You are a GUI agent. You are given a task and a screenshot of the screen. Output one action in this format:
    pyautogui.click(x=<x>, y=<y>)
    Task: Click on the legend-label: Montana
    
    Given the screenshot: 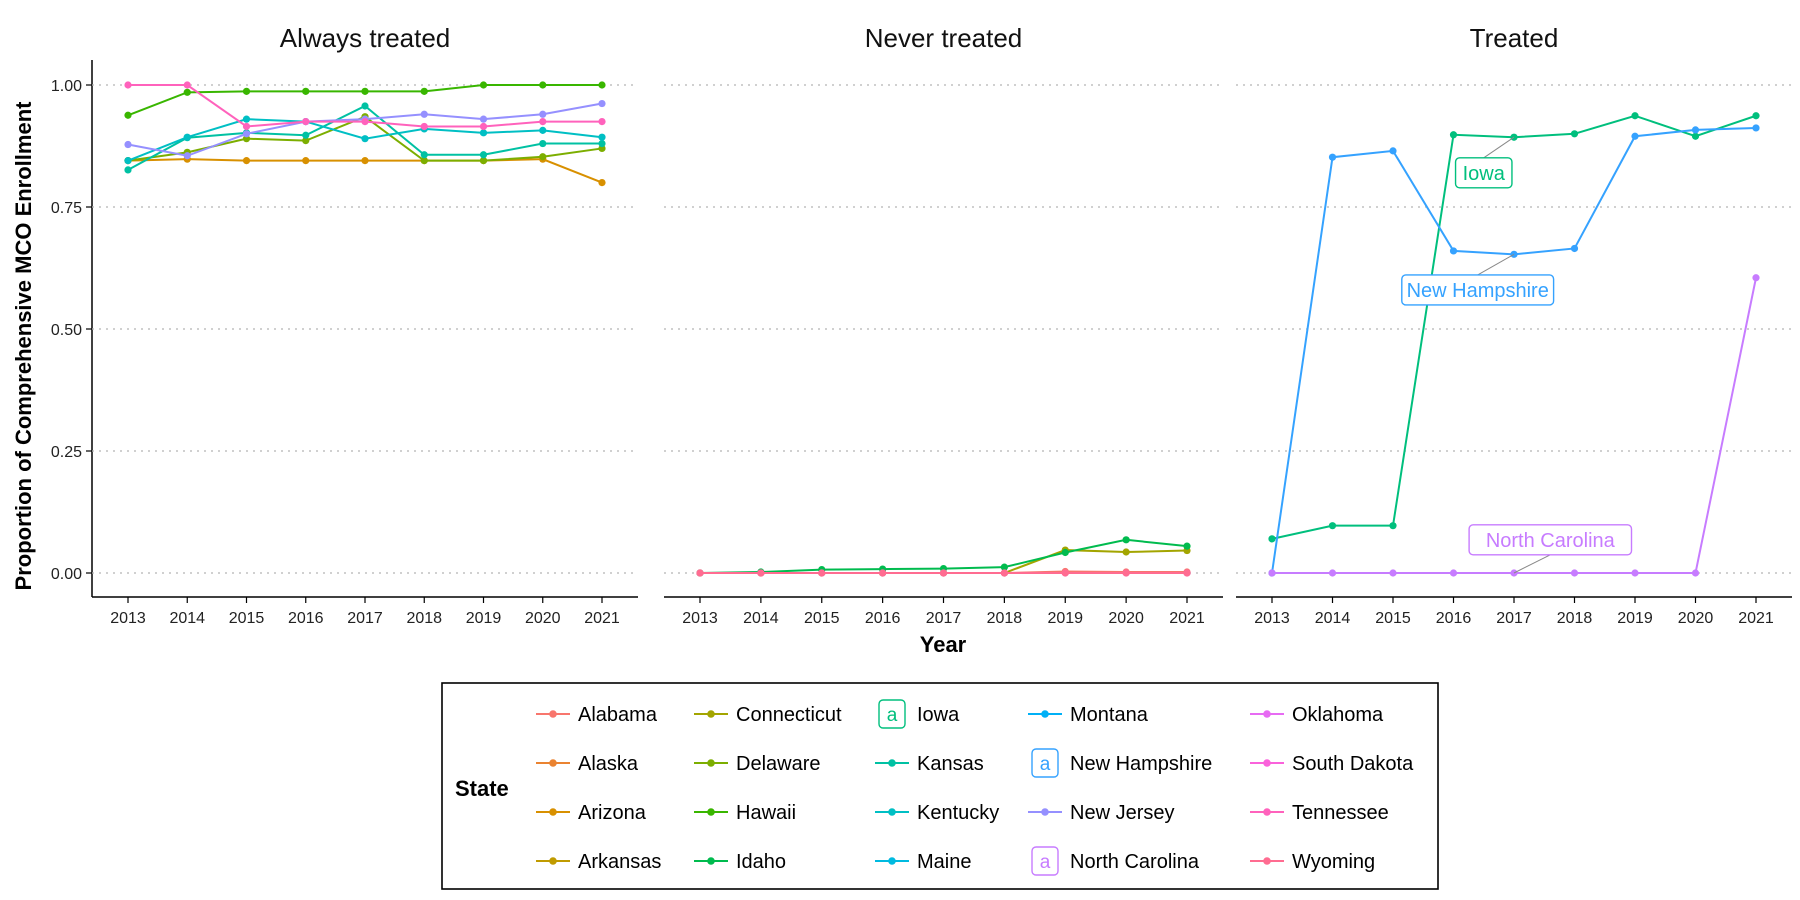 What is the action you would take?
    pyautogui.click(x=1109, y=715)
    